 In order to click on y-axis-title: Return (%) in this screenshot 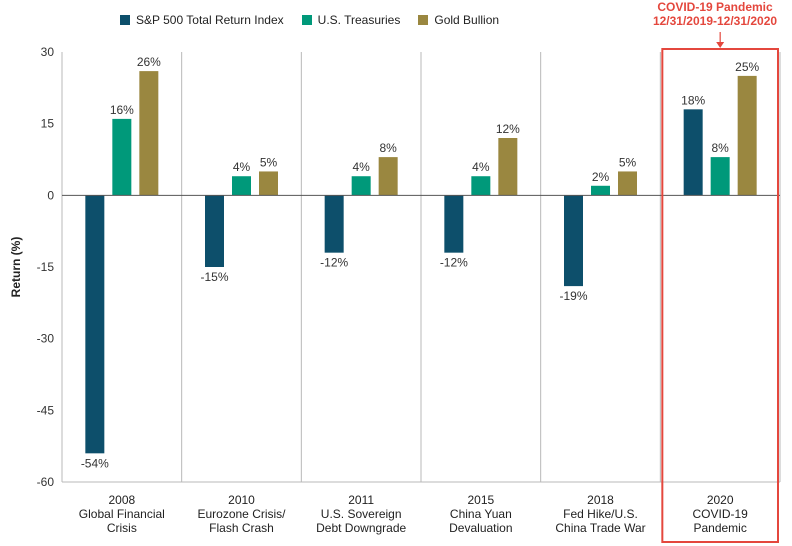, I will do `click(16, 267)`.